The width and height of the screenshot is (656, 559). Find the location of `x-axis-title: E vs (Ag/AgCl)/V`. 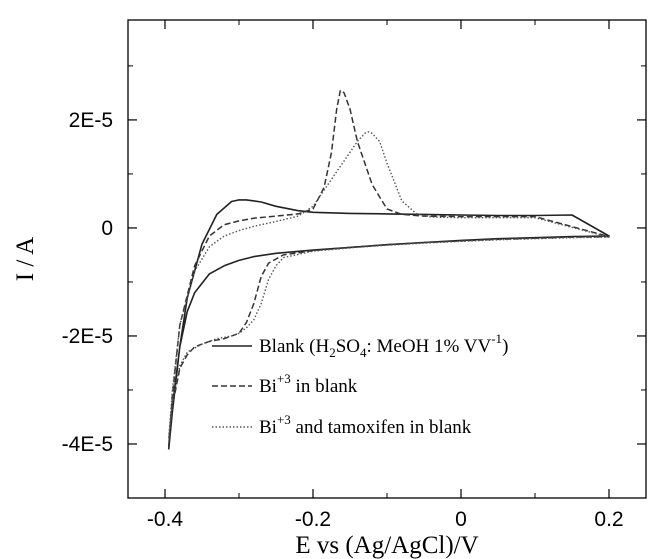

x-axis-title: E vs (Ag/AgCl)/V is located at coordinates (386, 545).